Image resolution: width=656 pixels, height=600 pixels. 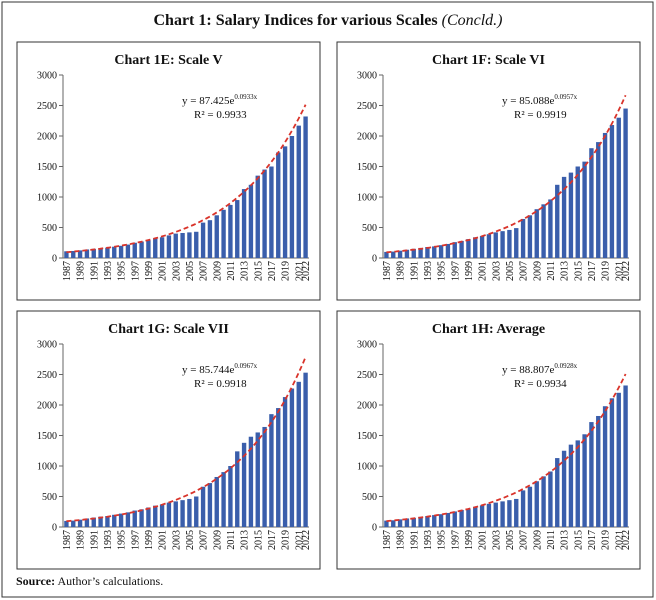 What do you see at coordinates (488, 329) in the screenshot?
I see `chart-title: Chart 1H: Average` at bounding box center [488, 329].